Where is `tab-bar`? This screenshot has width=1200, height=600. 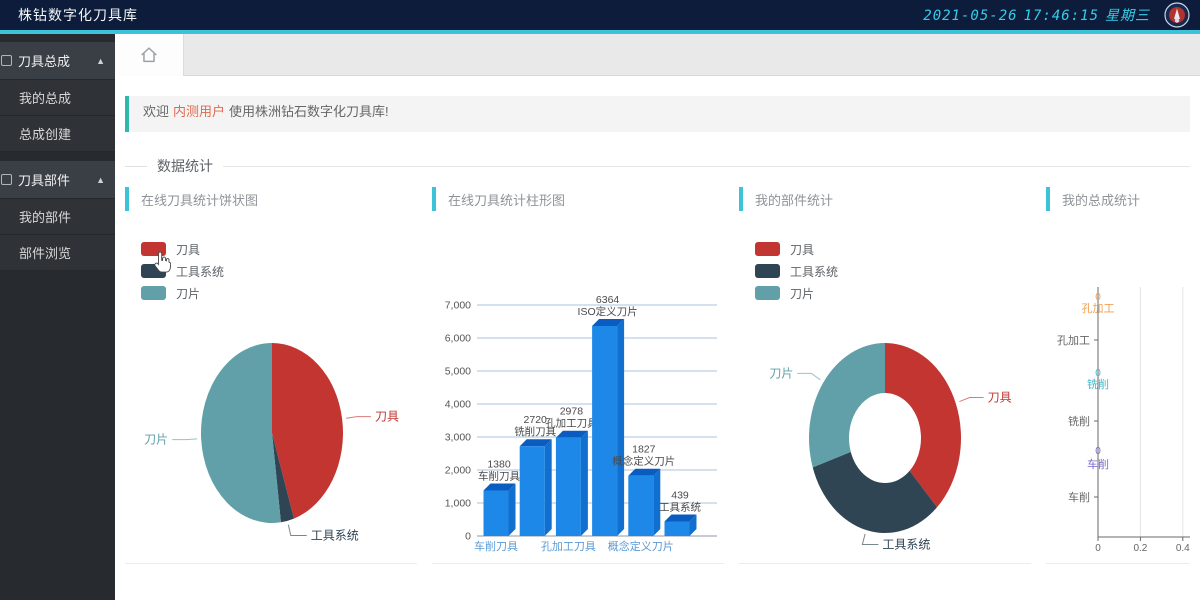 tab-bar is located at coordinates (657, 55).